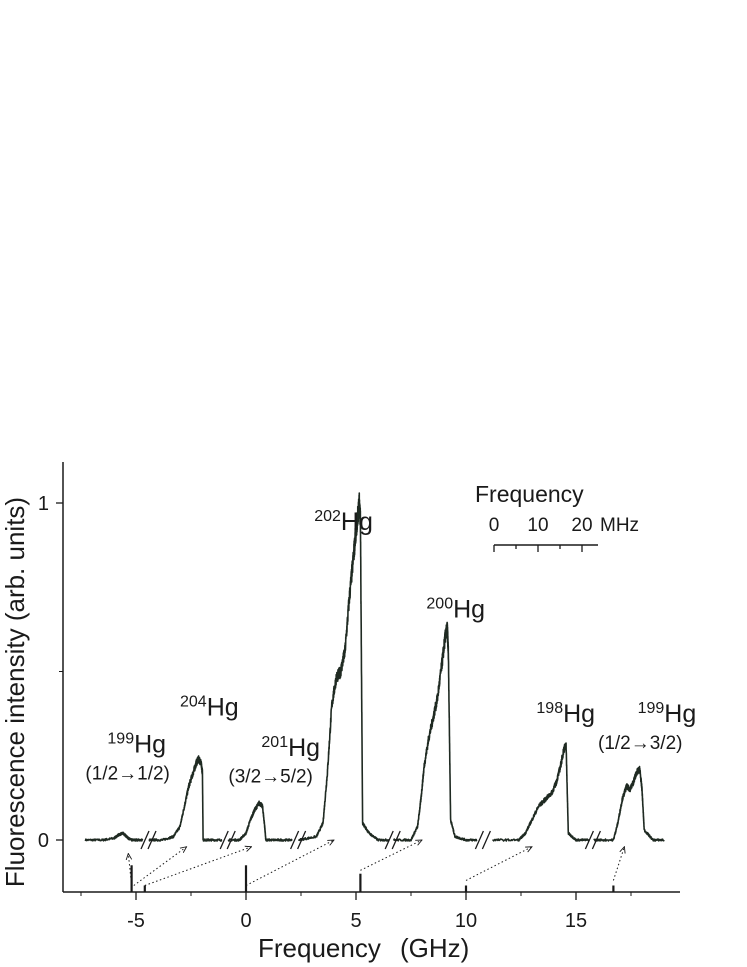 The image size is (747, 967). I want to click on isotope-mass-number: 202, so click(327, 516).